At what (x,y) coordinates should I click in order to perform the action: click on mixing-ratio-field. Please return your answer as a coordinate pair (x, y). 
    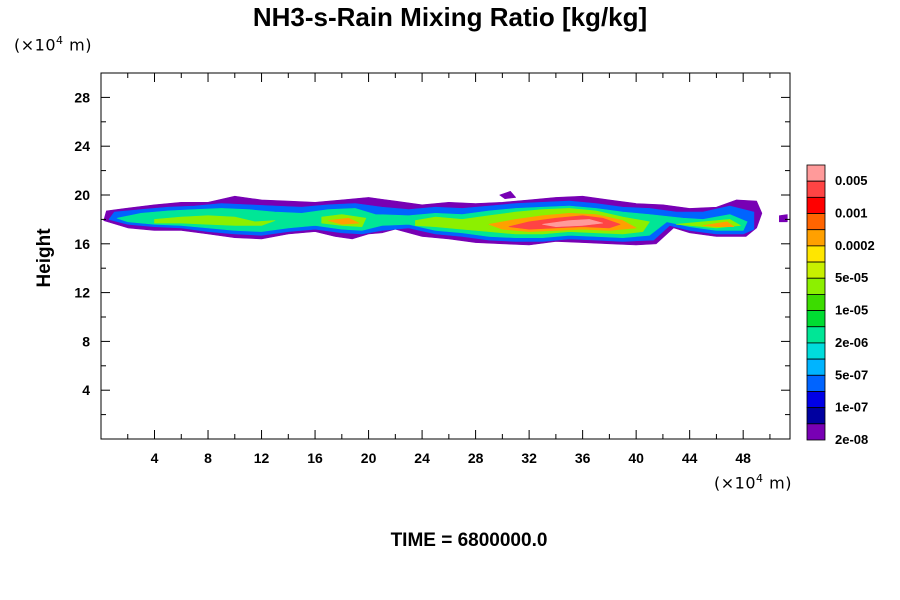
    Looking at the image, I should click on (445, 218).